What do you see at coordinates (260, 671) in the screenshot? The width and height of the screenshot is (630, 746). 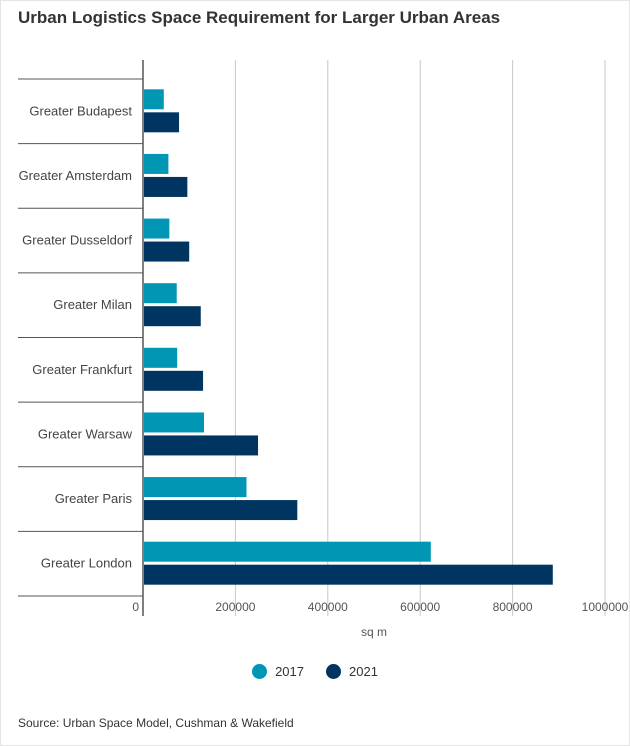 I see `legend-swatch-2017` at bounding box center [260, 671].